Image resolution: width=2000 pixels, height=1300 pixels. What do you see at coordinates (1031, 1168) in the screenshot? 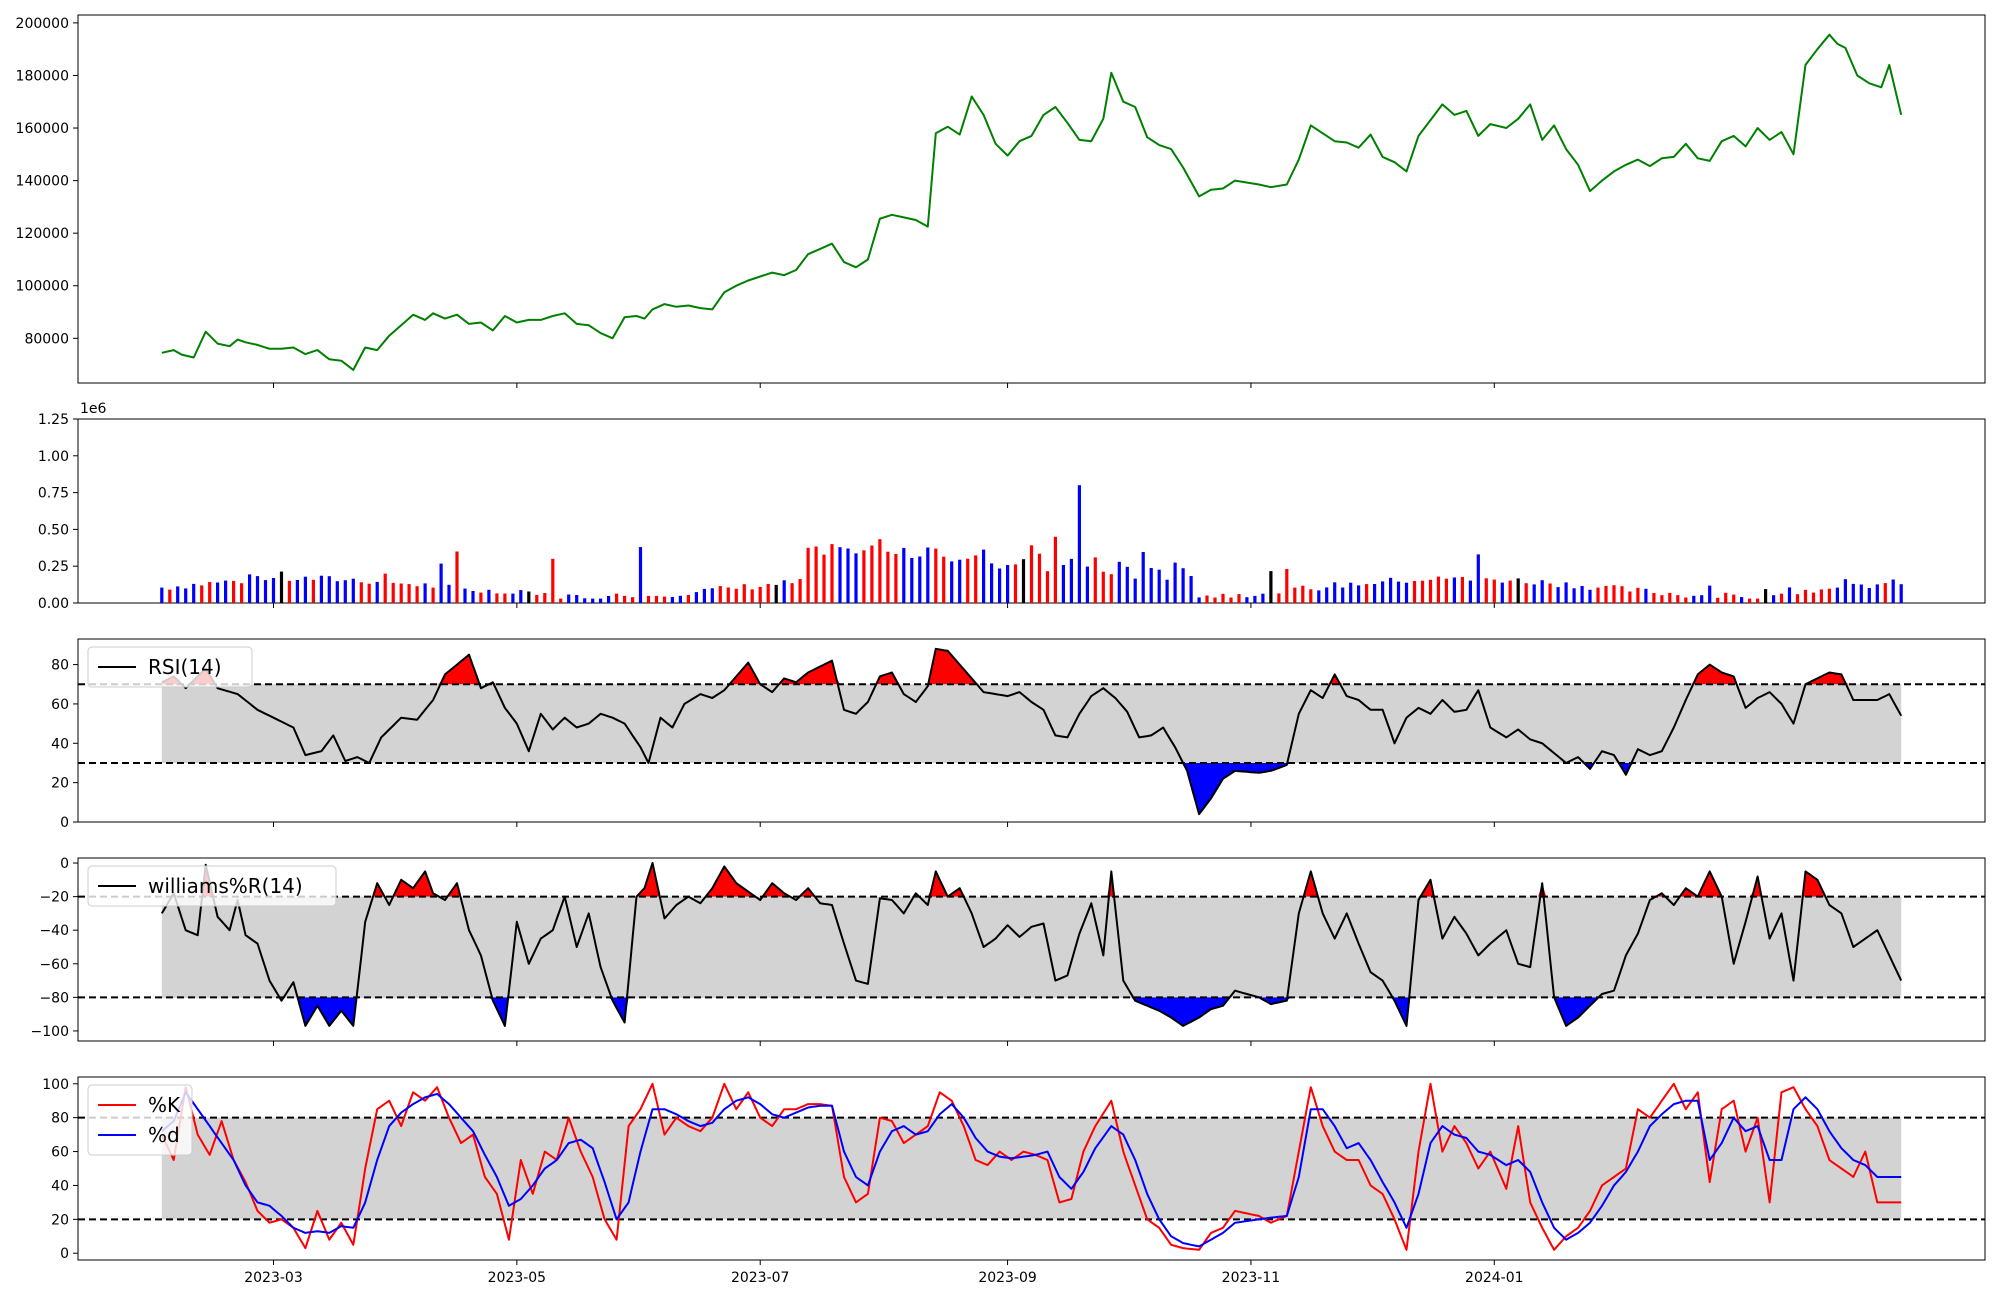
I see `stochastic-neutral-band` at bounding box center [1031, 1168].